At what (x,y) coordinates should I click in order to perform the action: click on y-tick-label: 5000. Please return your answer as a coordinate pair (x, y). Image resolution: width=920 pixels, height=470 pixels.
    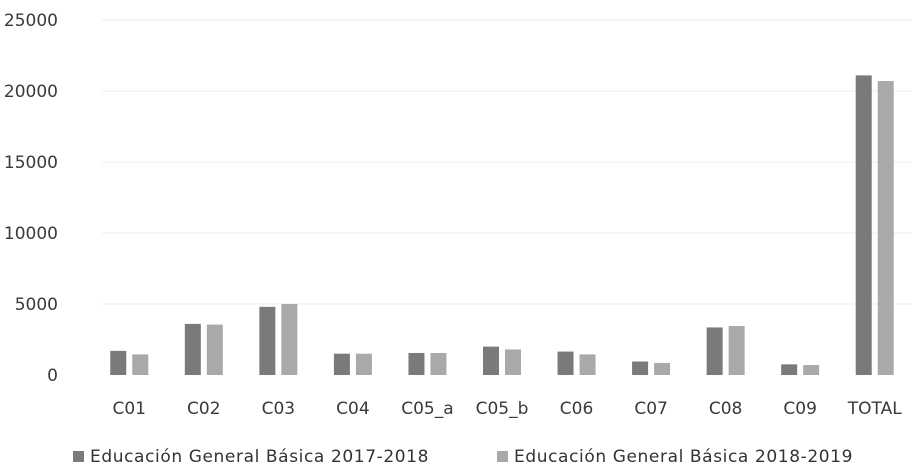
    Looking at the image, I should click on (36, 305).